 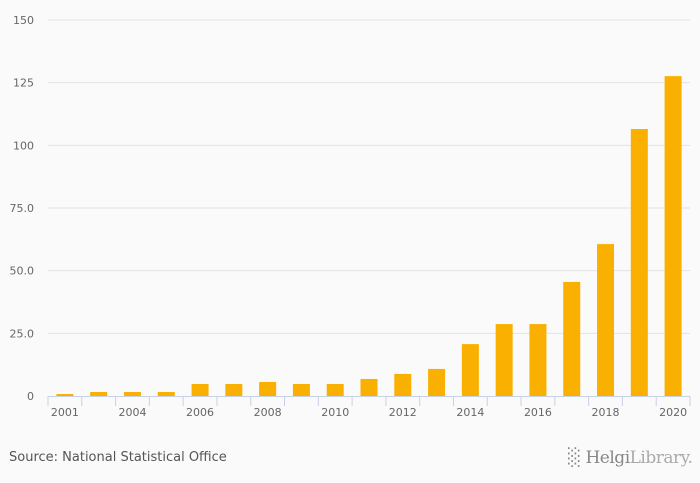 I want to click on x-tick-label: 2008, so click(x=268, y=412).